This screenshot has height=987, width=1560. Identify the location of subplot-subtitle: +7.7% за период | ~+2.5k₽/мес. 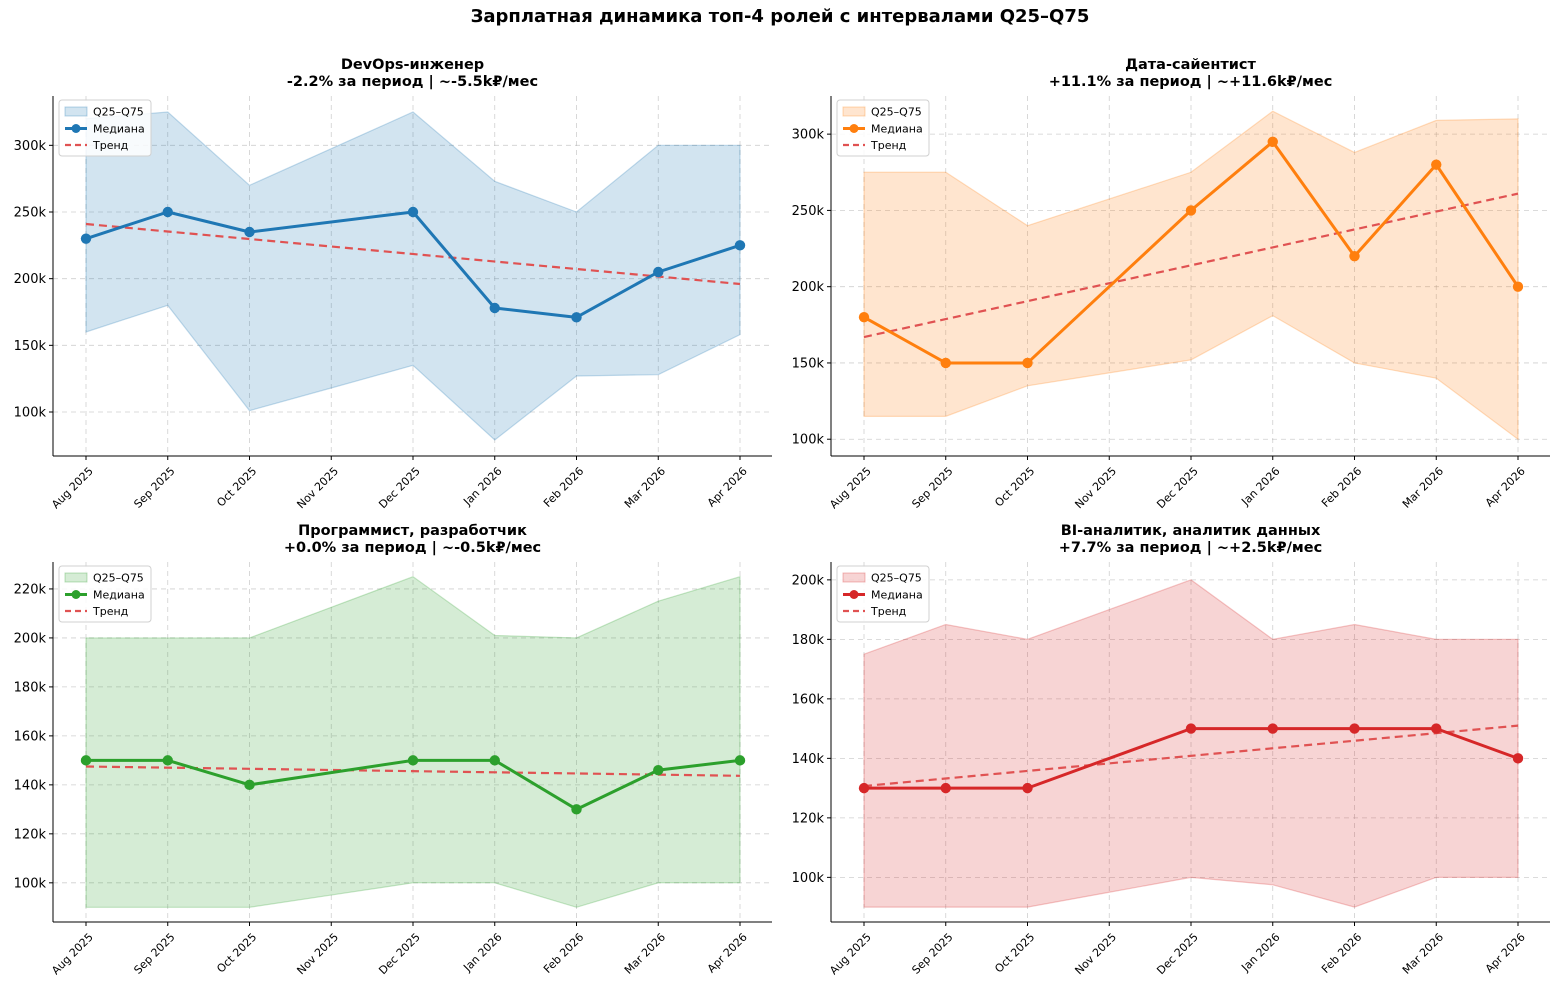
(1190, 548).